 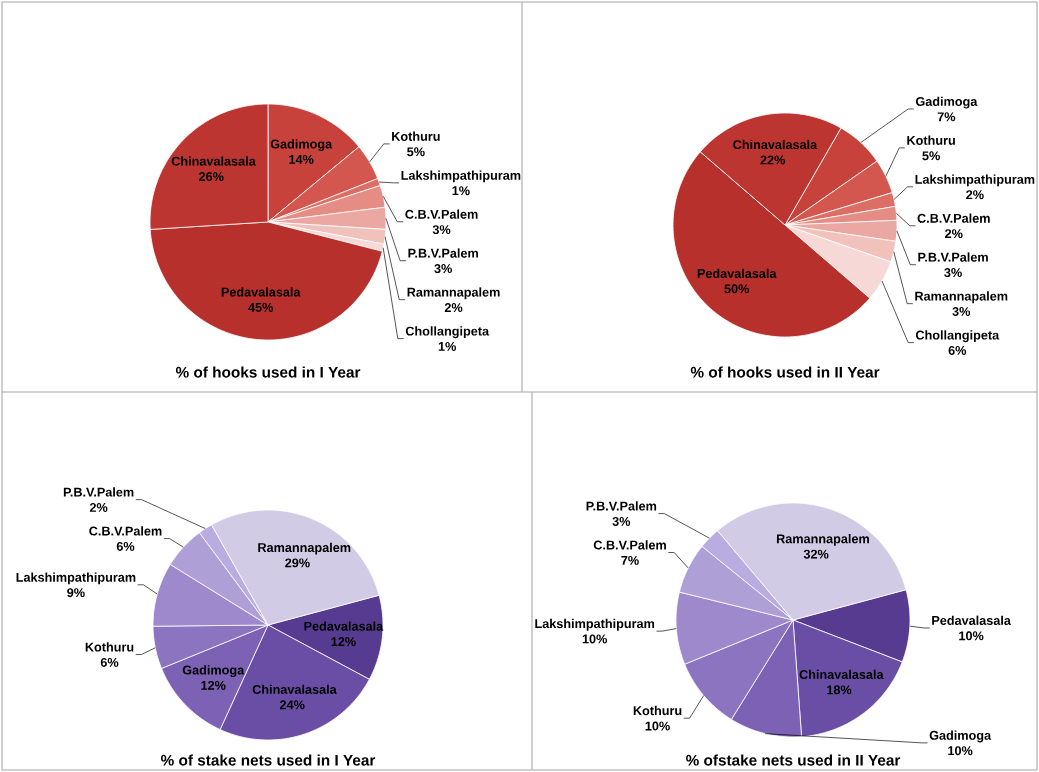 I want to click on data-label: 14%, so click(x=301, y=159).